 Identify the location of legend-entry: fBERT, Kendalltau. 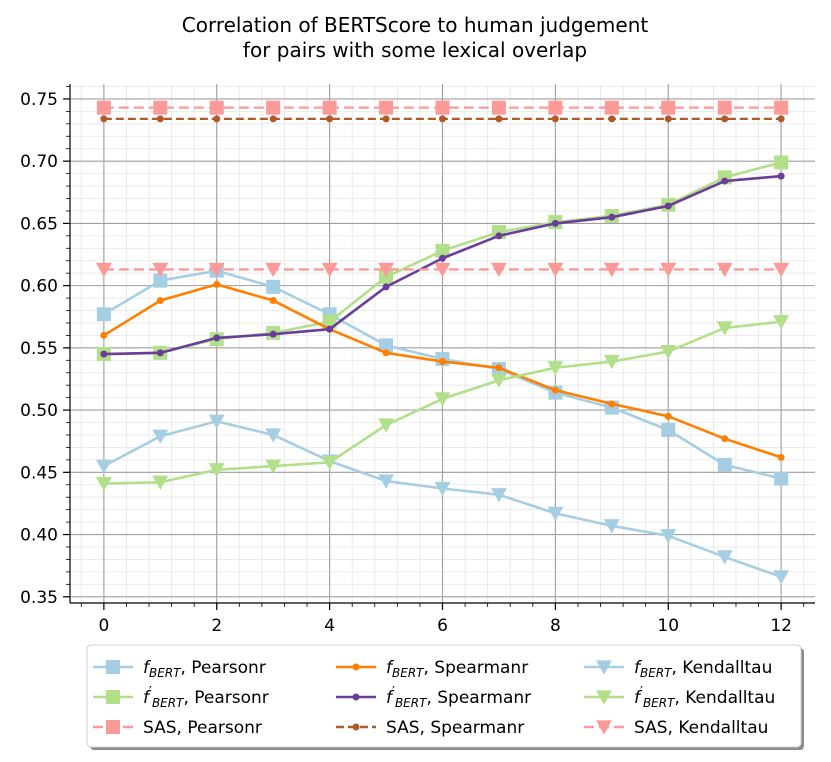
(678, 669).